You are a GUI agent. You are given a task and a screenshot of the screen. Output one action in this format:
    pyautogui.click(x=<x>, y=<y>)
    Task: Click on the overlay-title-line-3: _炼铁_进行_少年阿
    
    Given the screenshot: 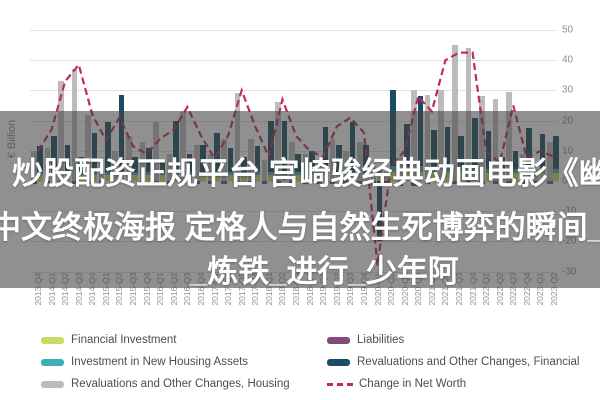 What is the action you would take?
    pyautogui.click(x=324, y=271)
    